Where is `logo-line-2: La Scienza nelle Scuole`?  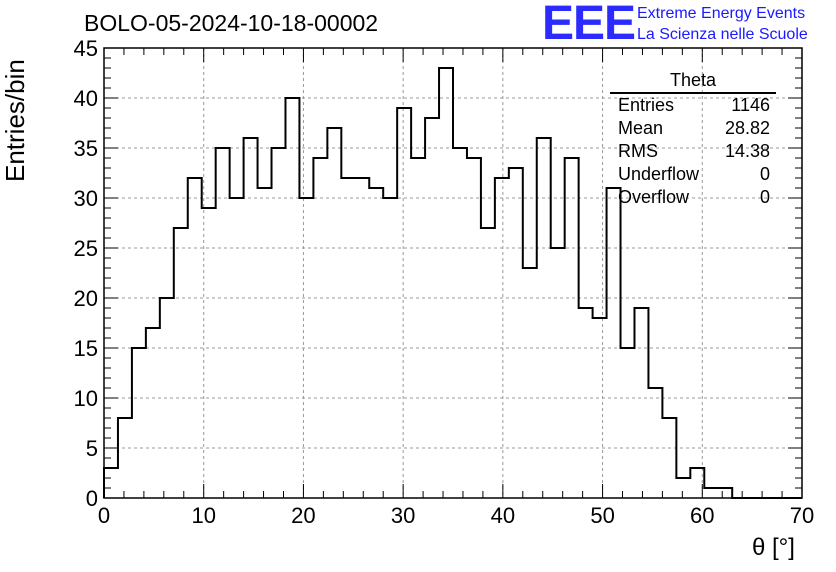
logo-line-2: La Scienza nelle Scuole is located at coordinates (722, 34).